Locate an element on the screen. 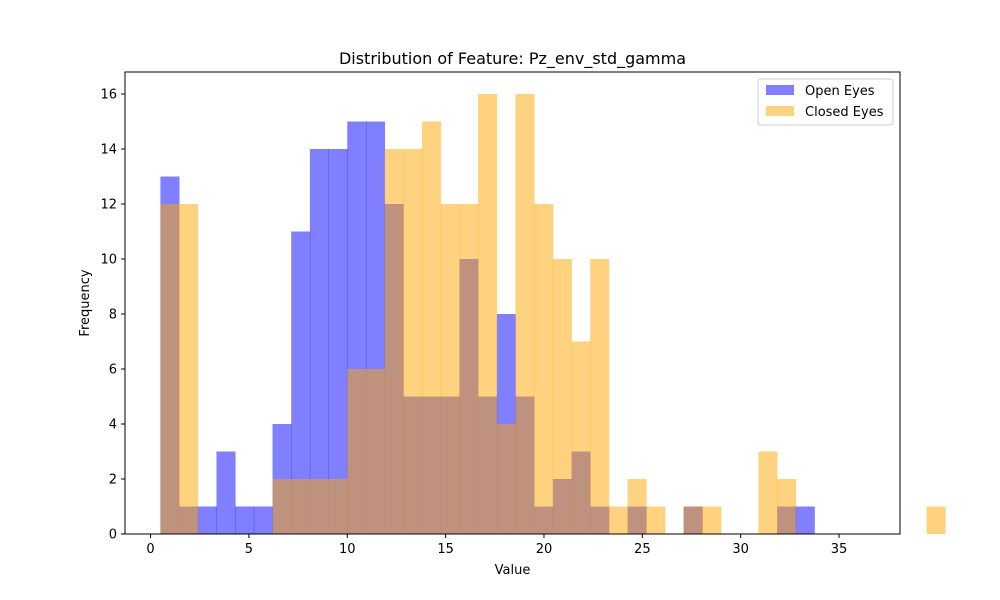 Image resolution: width=1000 pixels, height=600 pixels. x-tick-label: 10 is located at coordinates (347, 549).